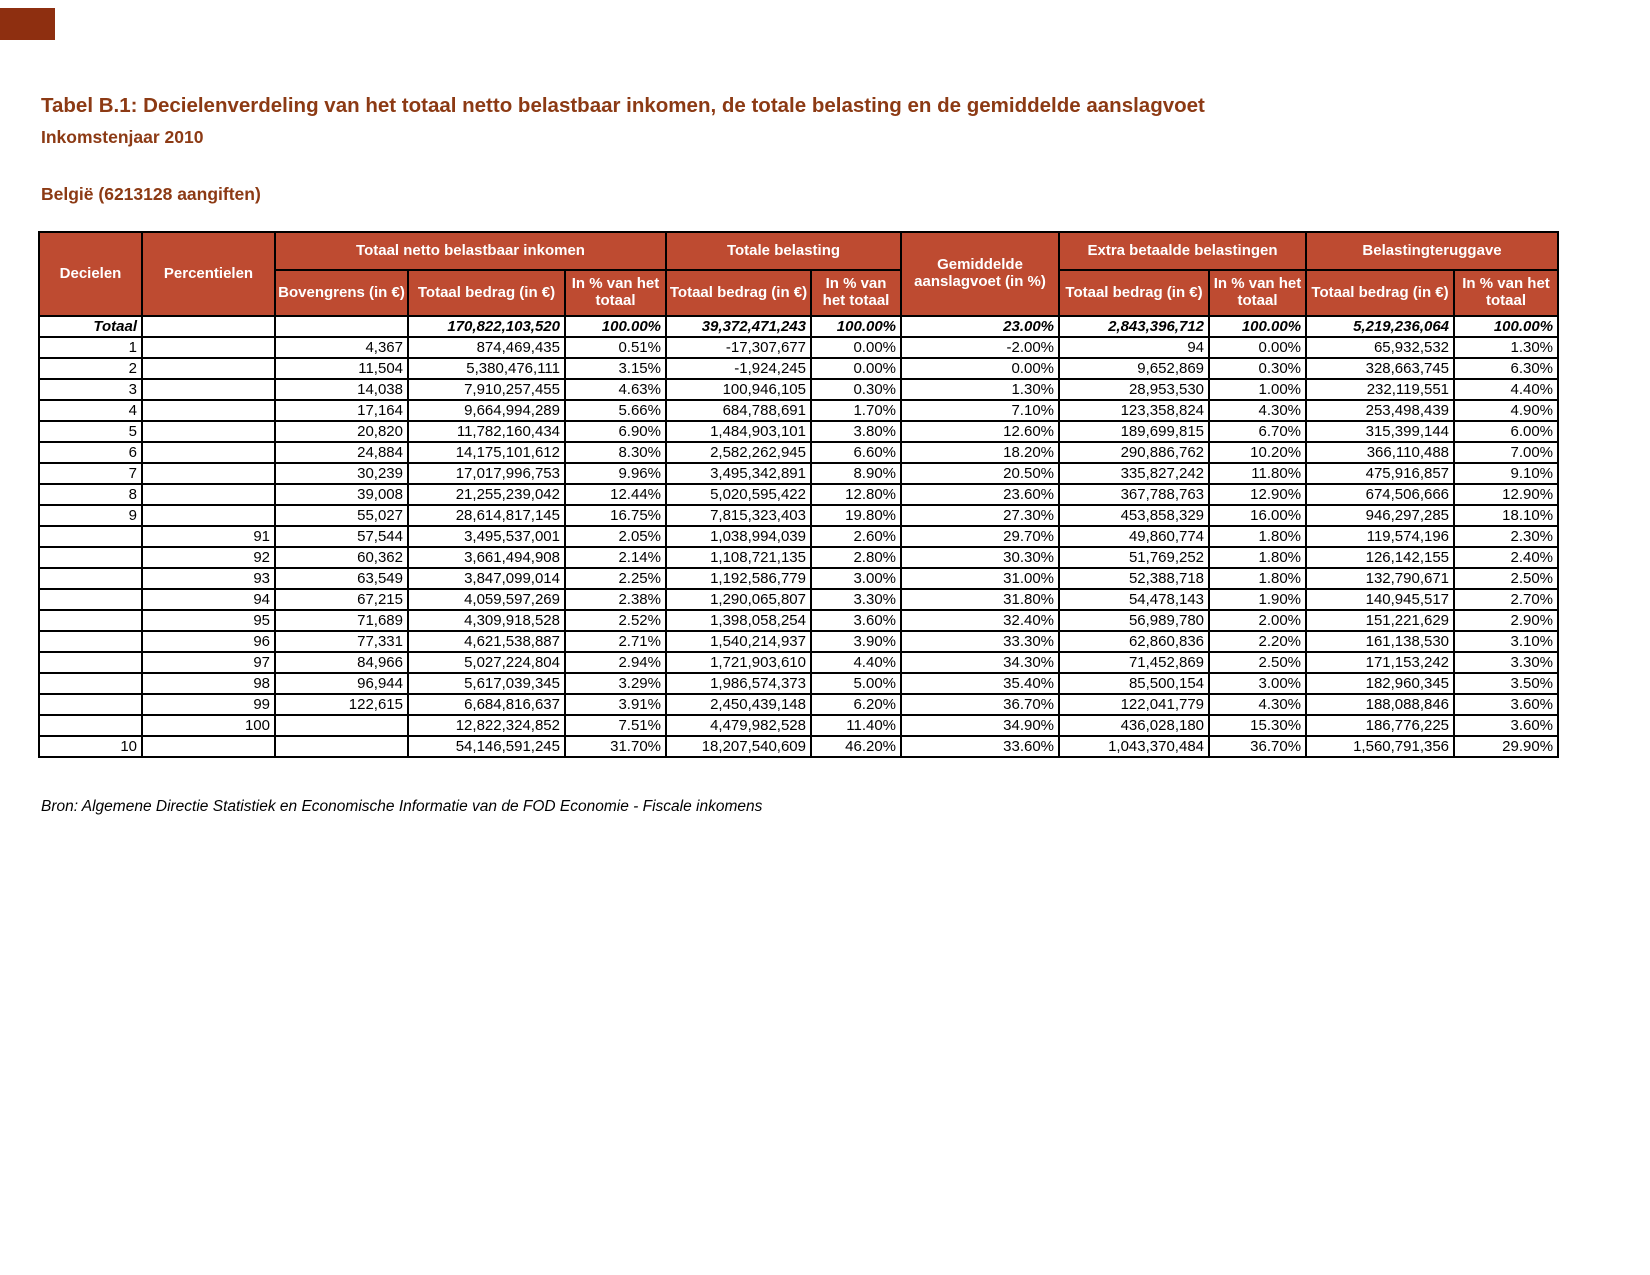 The image size is (1650, 1275). What do you see at coordinates (738, 683) in the screenshot?
I see `table-cell: 1,986,574,373` at bounding box center [738, 683].